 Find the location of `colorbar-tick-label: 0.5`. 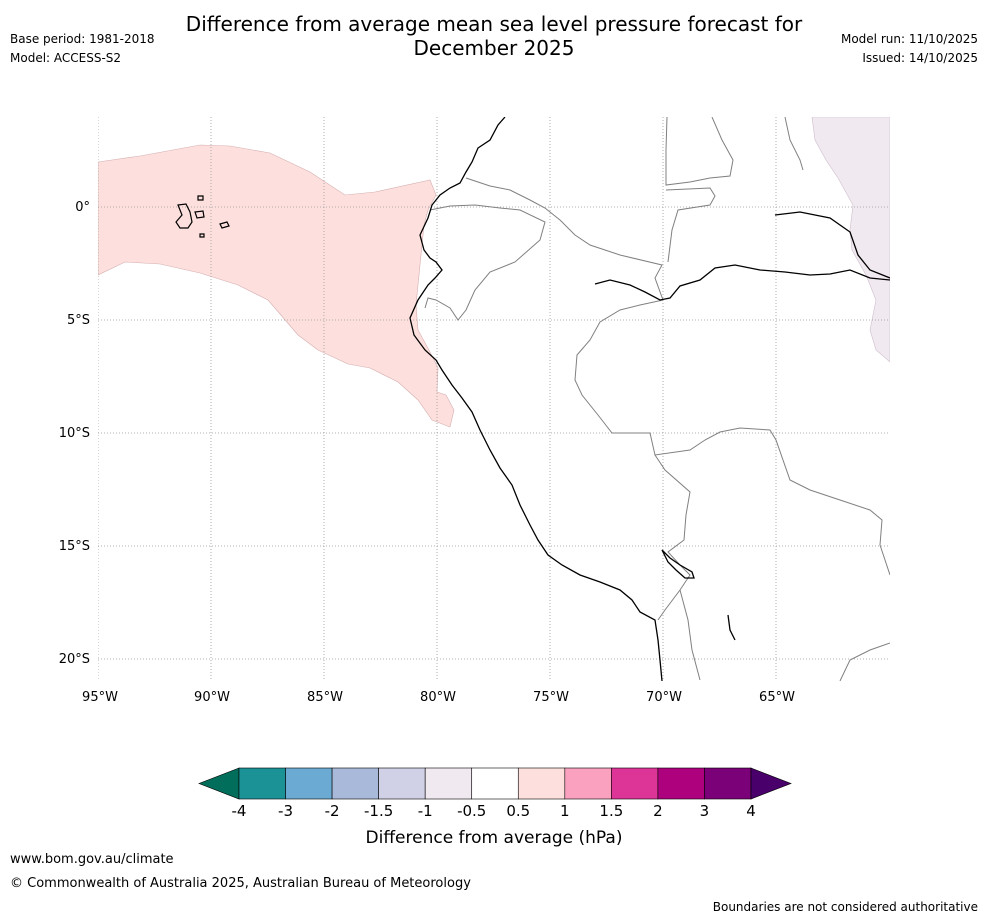

colorbar-tick-label: 0.5 is located at coordinates (518, 811).